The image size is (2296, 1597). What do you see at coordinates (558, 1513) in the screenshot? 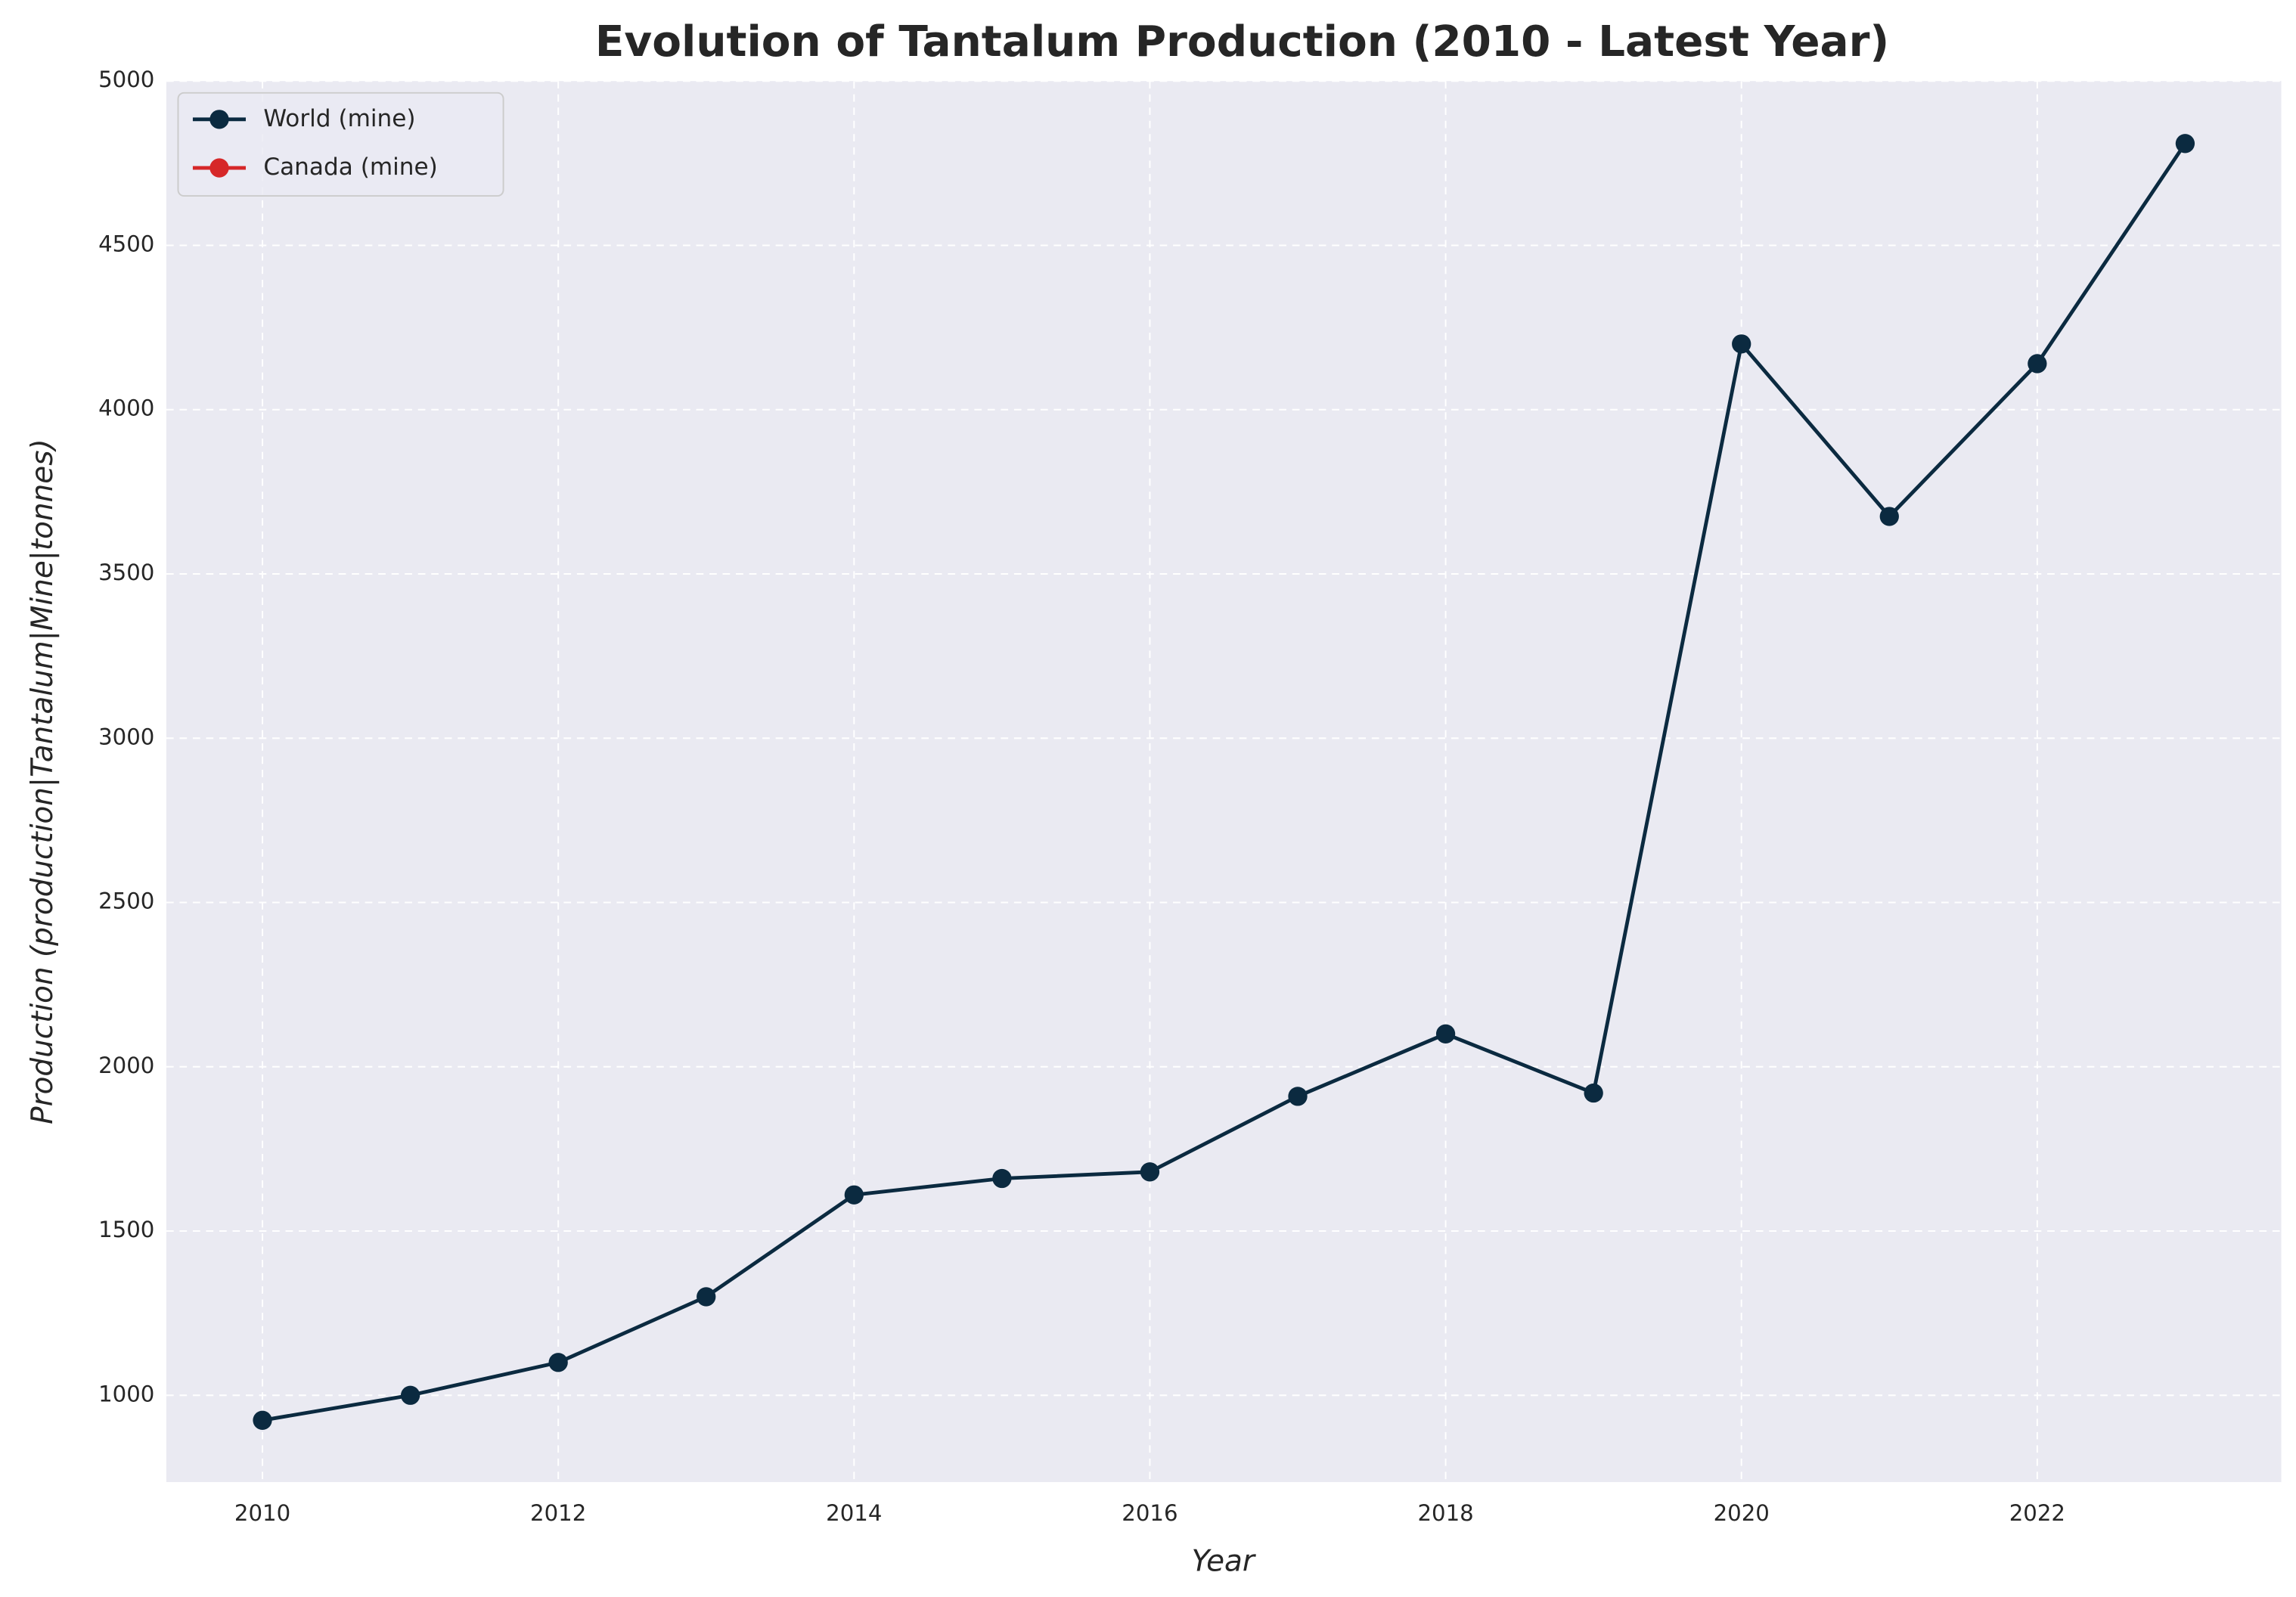
I see `x-tick-label: 2012` at bounding box center [558, 1513].